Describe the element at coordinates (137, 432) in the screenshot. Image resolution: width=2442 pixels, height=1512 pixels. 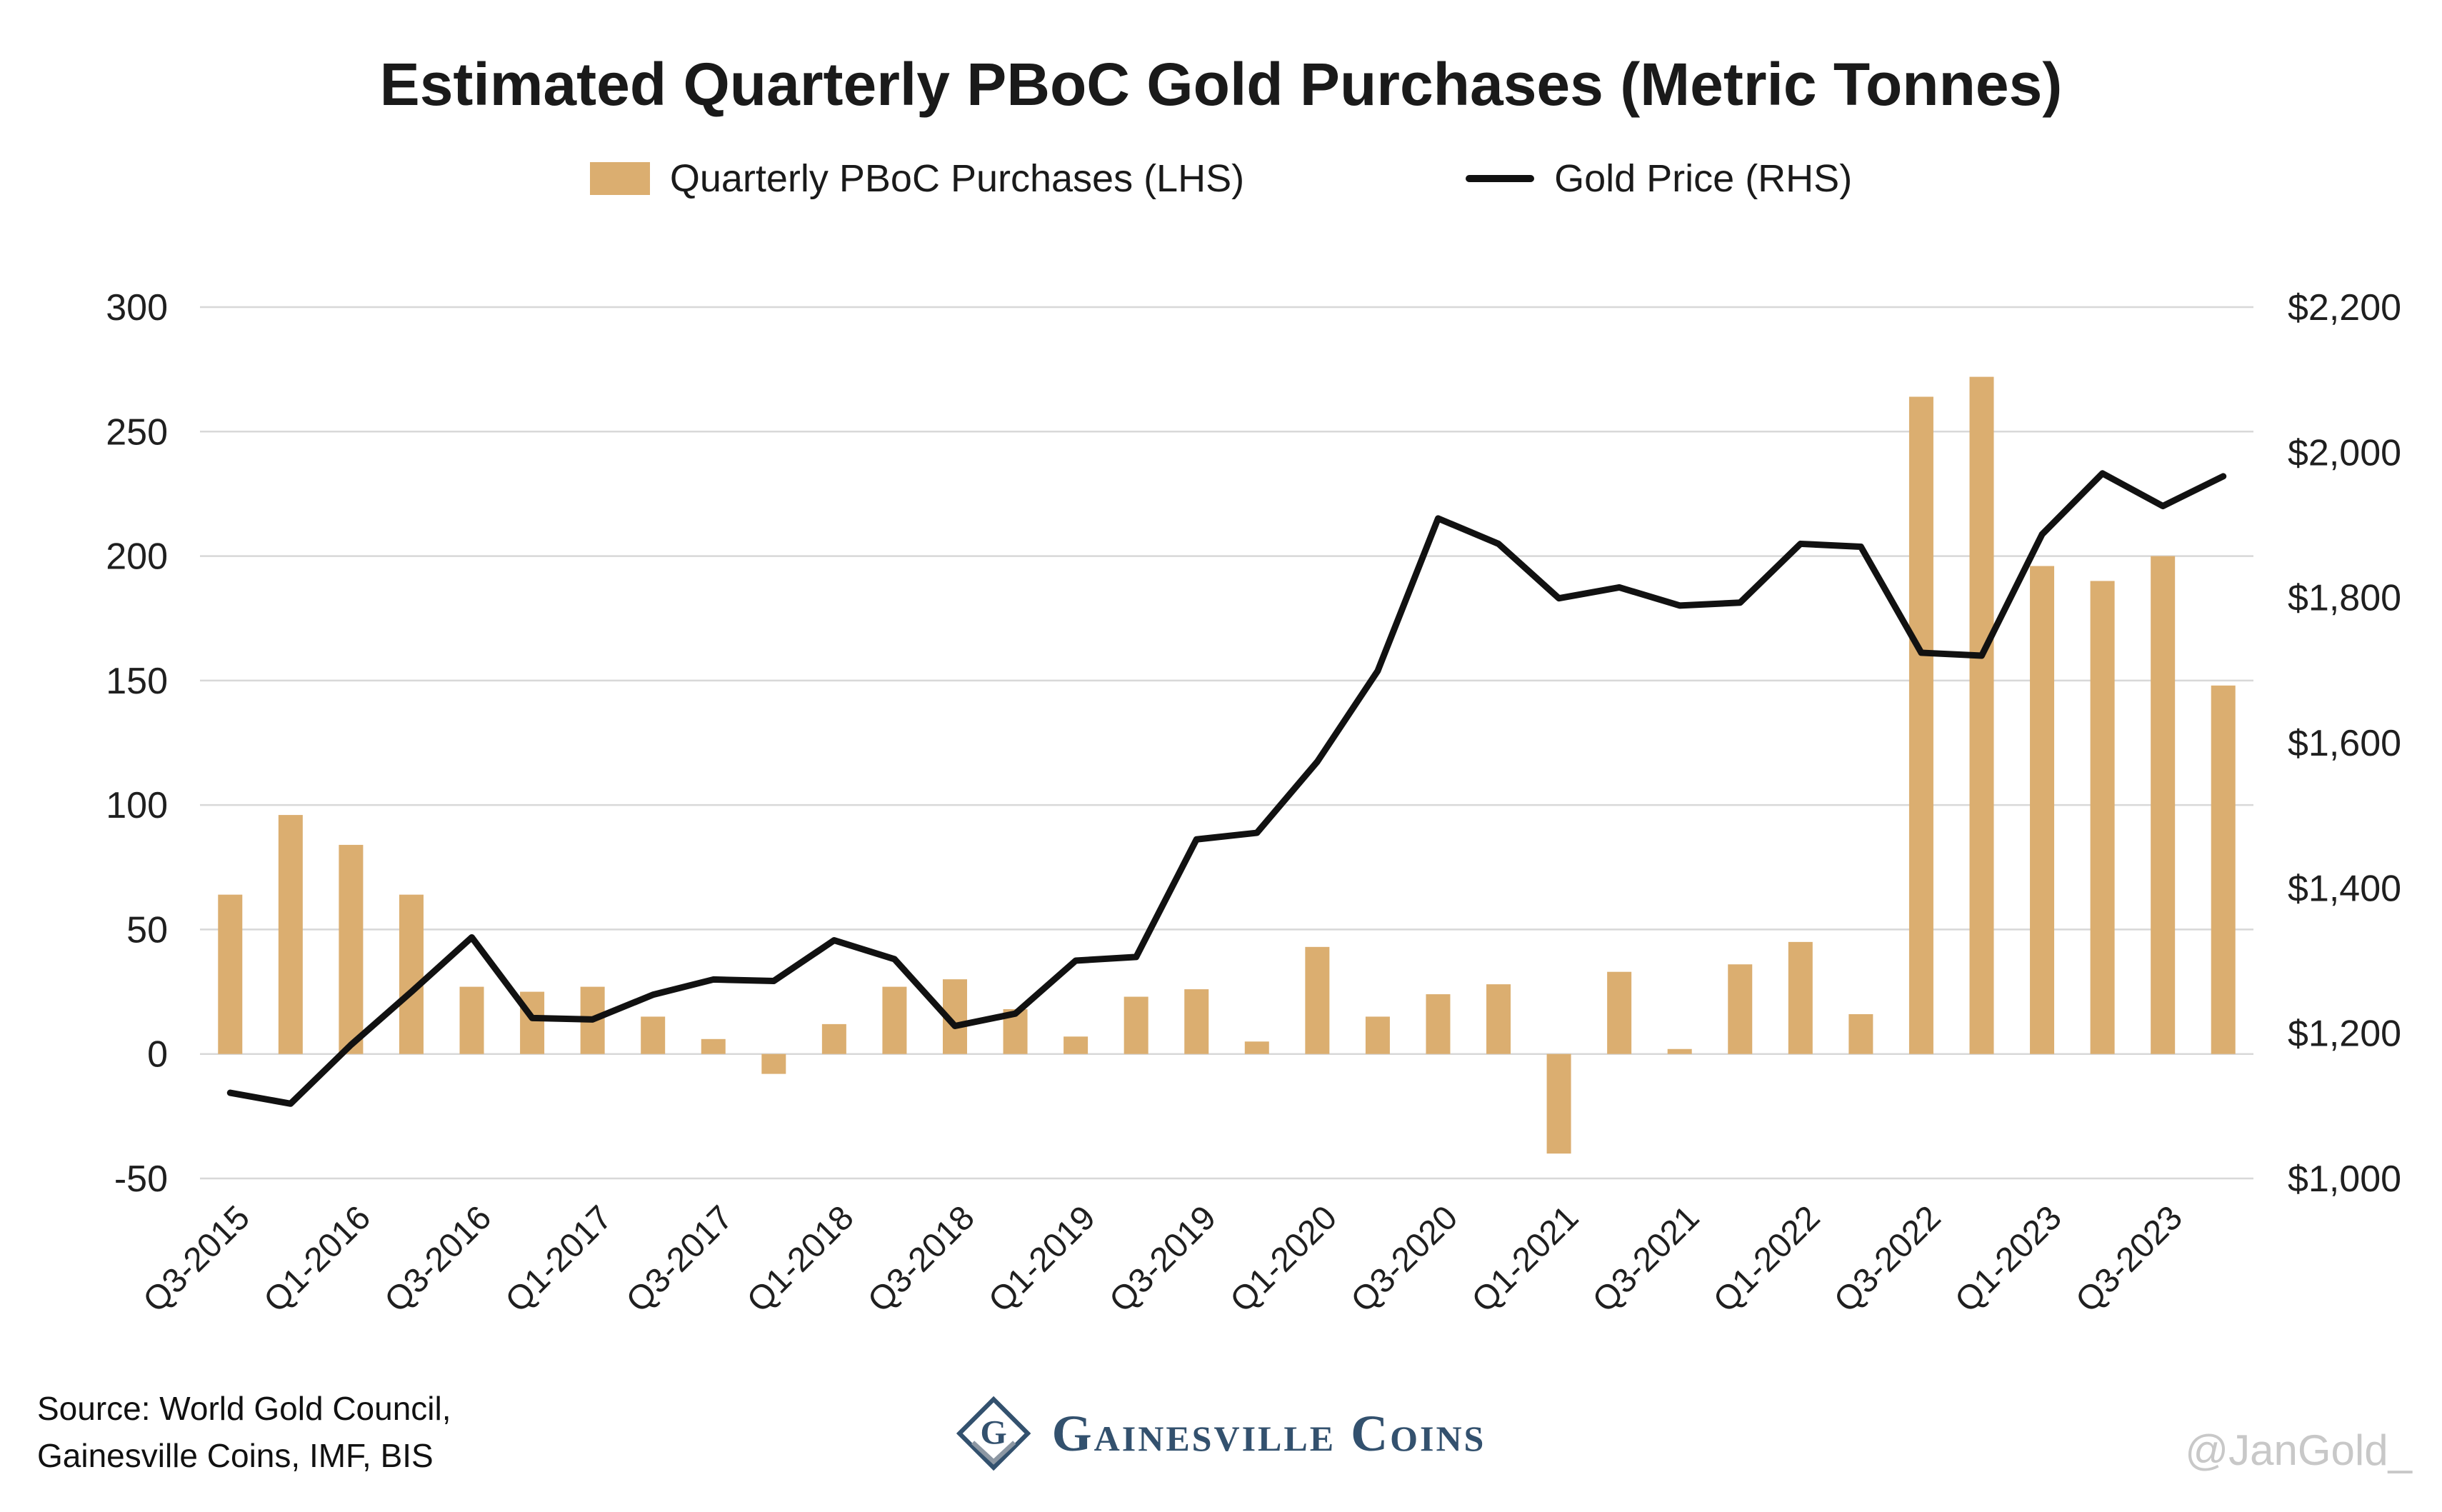
I see `left-axis-tick-label: 250` at that location.